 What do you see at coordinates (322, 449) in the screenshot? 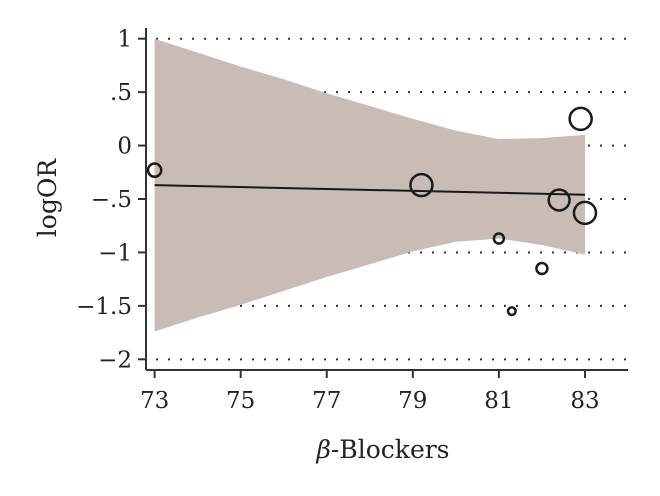
I see `x-axis-title-symbol: β` at bounding box center [322, 449].